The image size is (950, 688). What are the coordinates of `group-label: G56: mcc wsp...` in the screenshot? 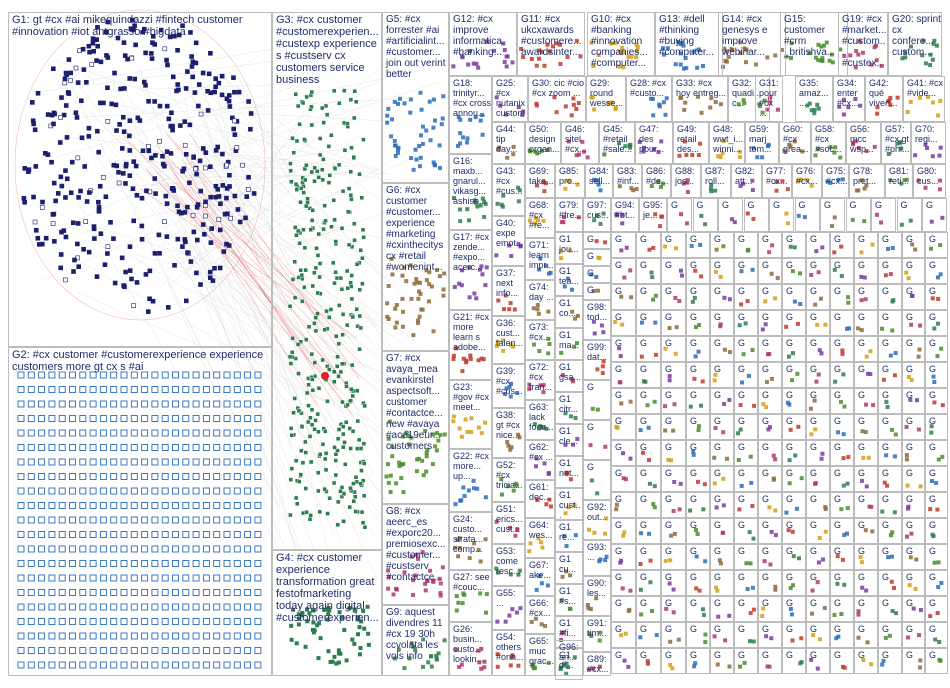 It's located at (862, 139).